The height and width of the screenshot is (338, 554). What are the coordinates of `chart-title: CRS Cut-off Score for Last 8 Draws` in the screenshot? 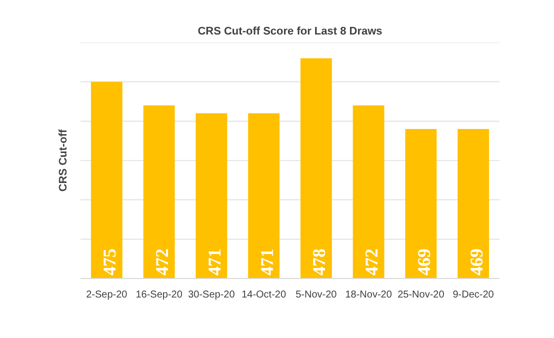 It's located at (290, 32).